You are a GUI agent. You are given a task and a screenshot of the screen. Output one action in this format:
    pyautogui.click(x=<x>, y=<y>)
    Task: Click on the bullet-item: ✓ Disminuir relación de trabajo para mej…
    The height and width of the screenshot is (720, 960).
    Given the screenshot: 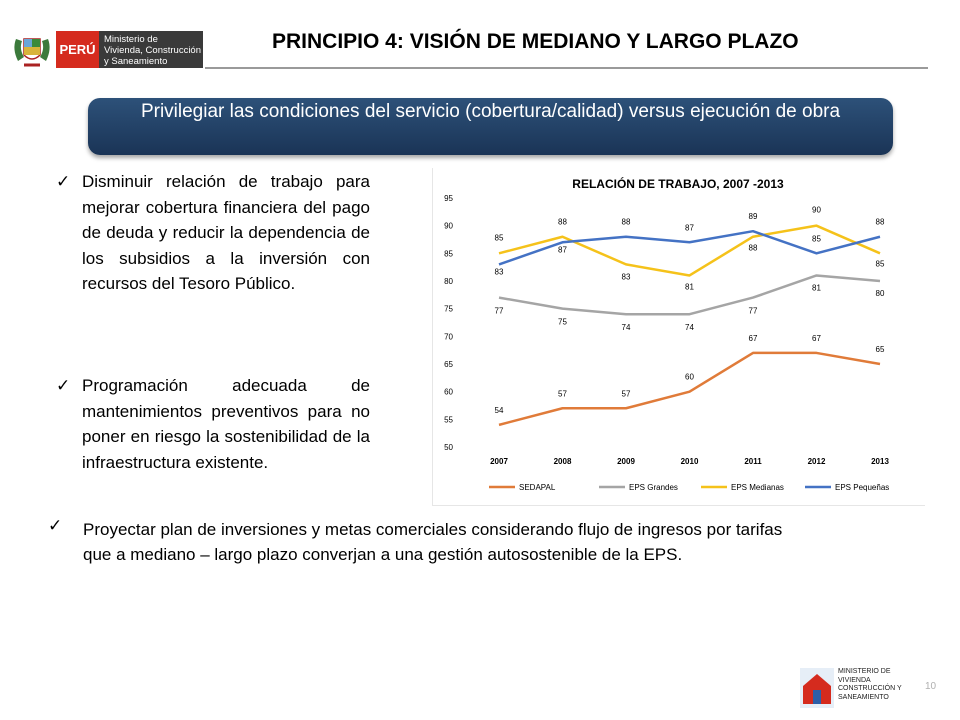 What is the action you would take?
    pyautogui.click(x=213, y=233)
    